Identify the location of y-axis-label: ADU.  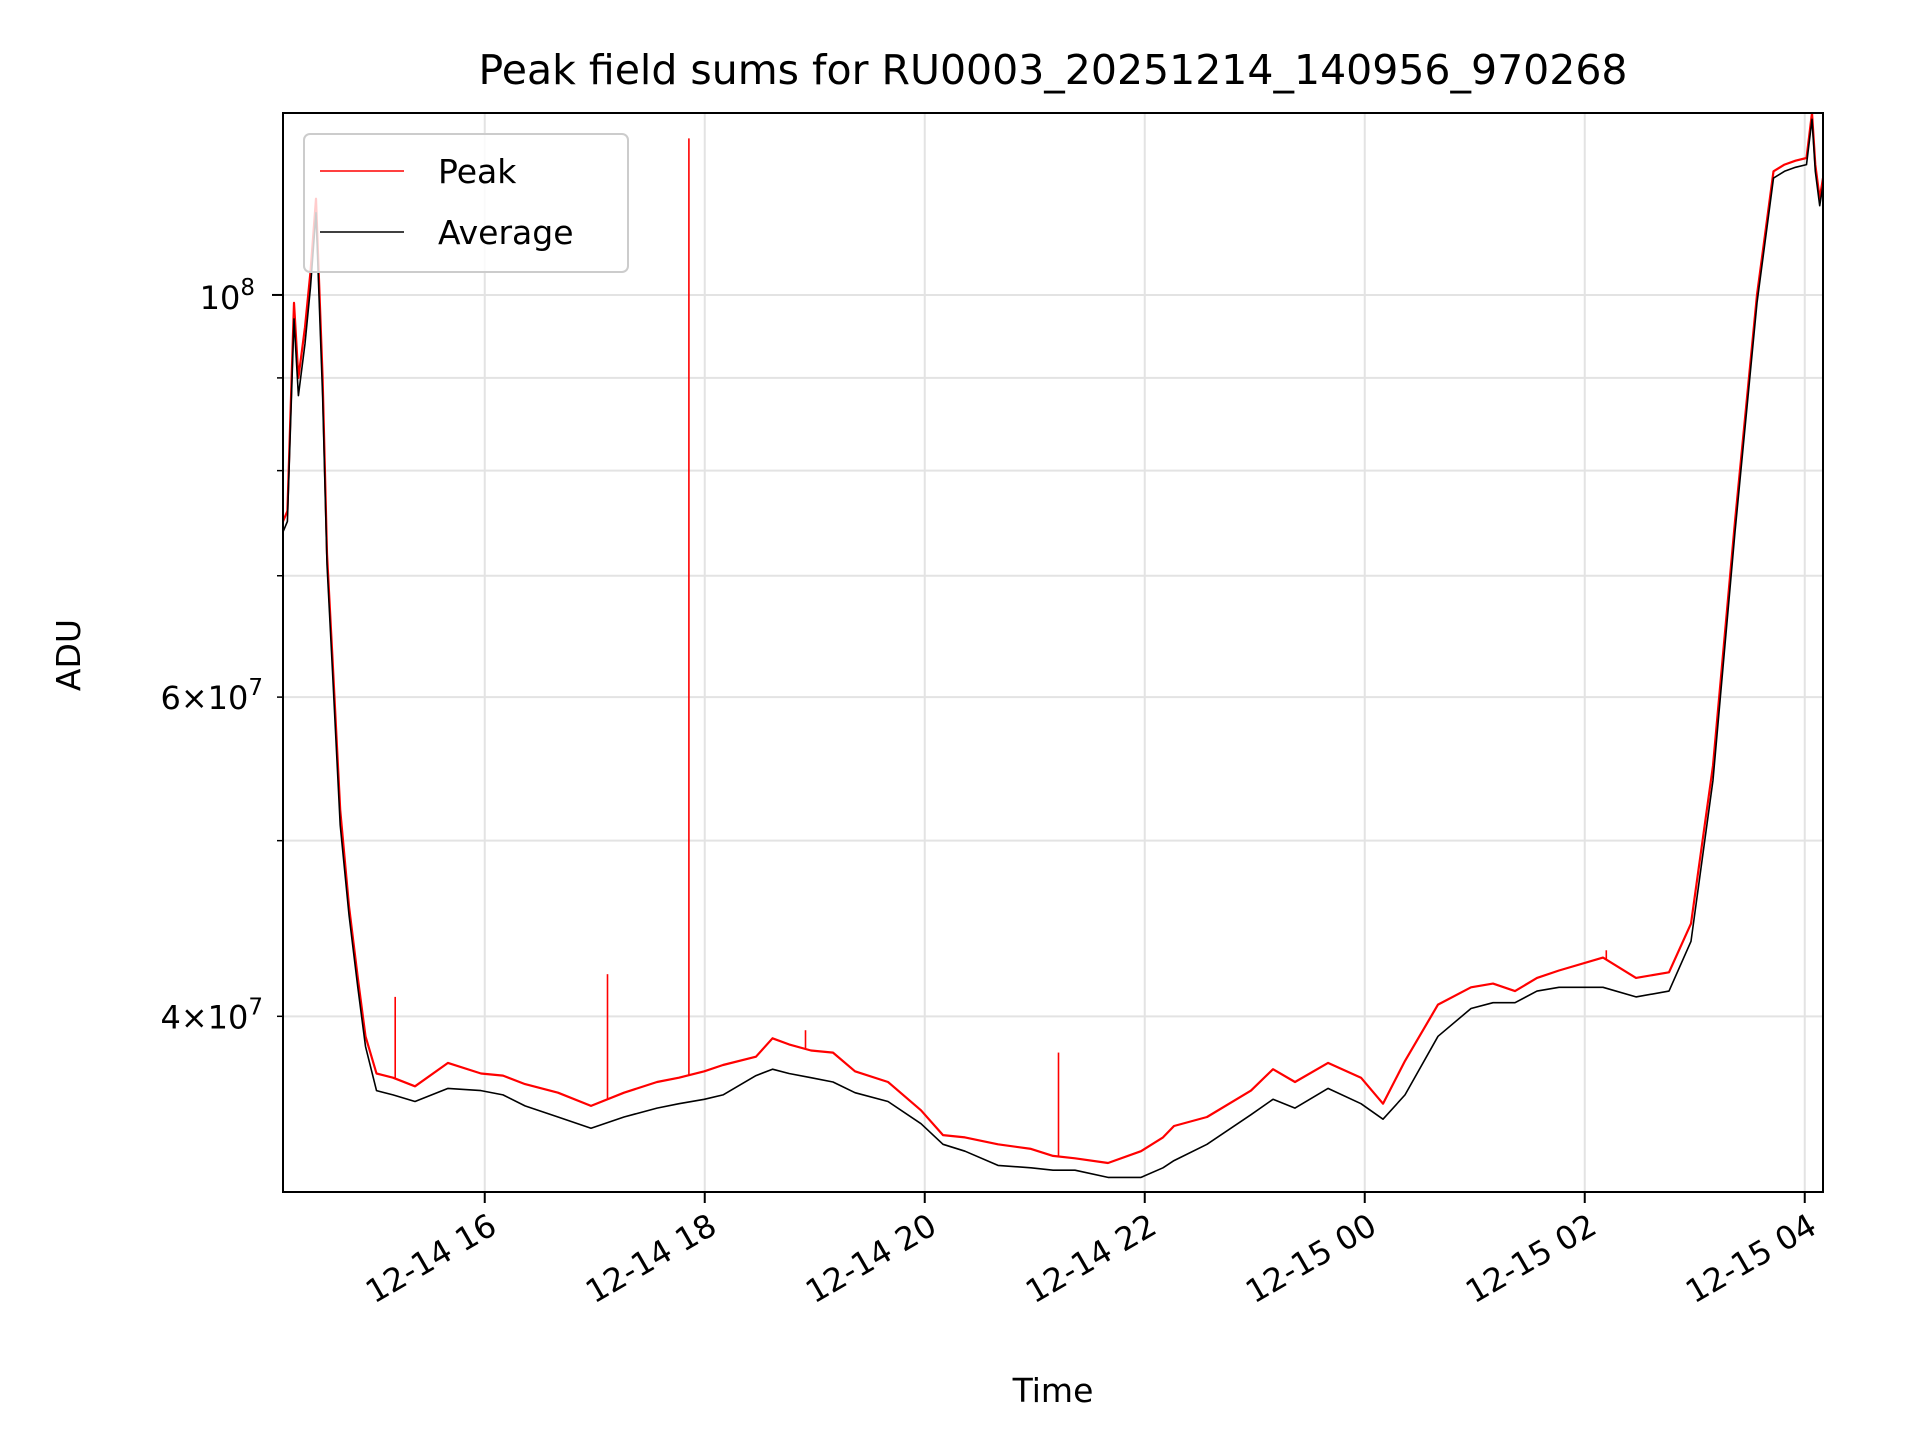
(68, 655).